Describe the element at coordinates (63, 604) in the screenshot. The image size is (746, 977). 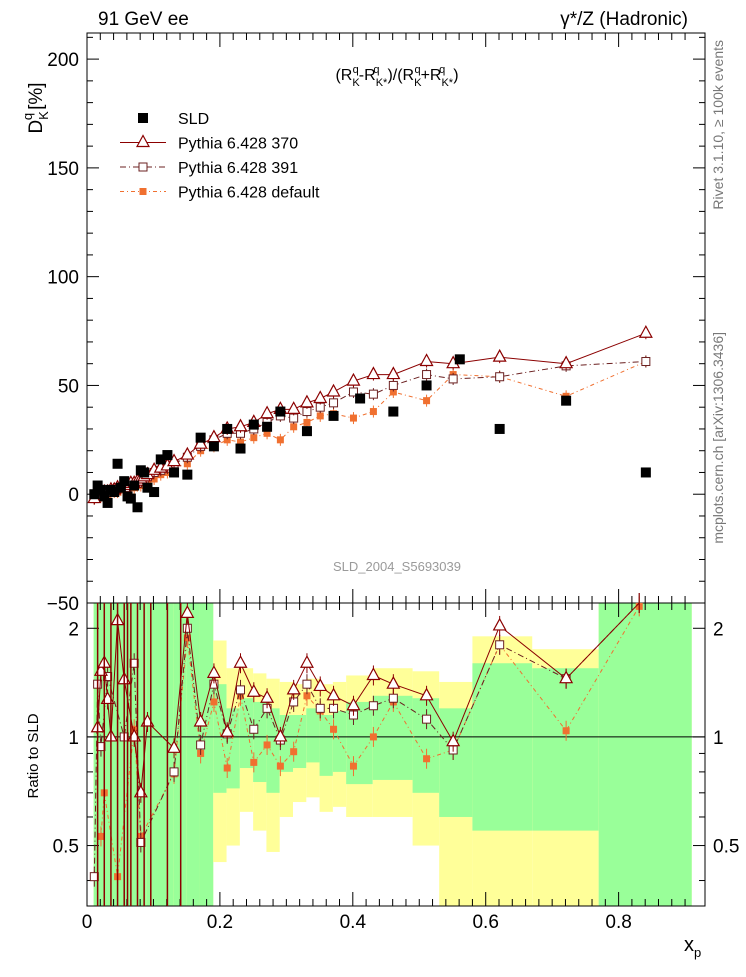
I see `y-tick-label-main: −50` at that location.